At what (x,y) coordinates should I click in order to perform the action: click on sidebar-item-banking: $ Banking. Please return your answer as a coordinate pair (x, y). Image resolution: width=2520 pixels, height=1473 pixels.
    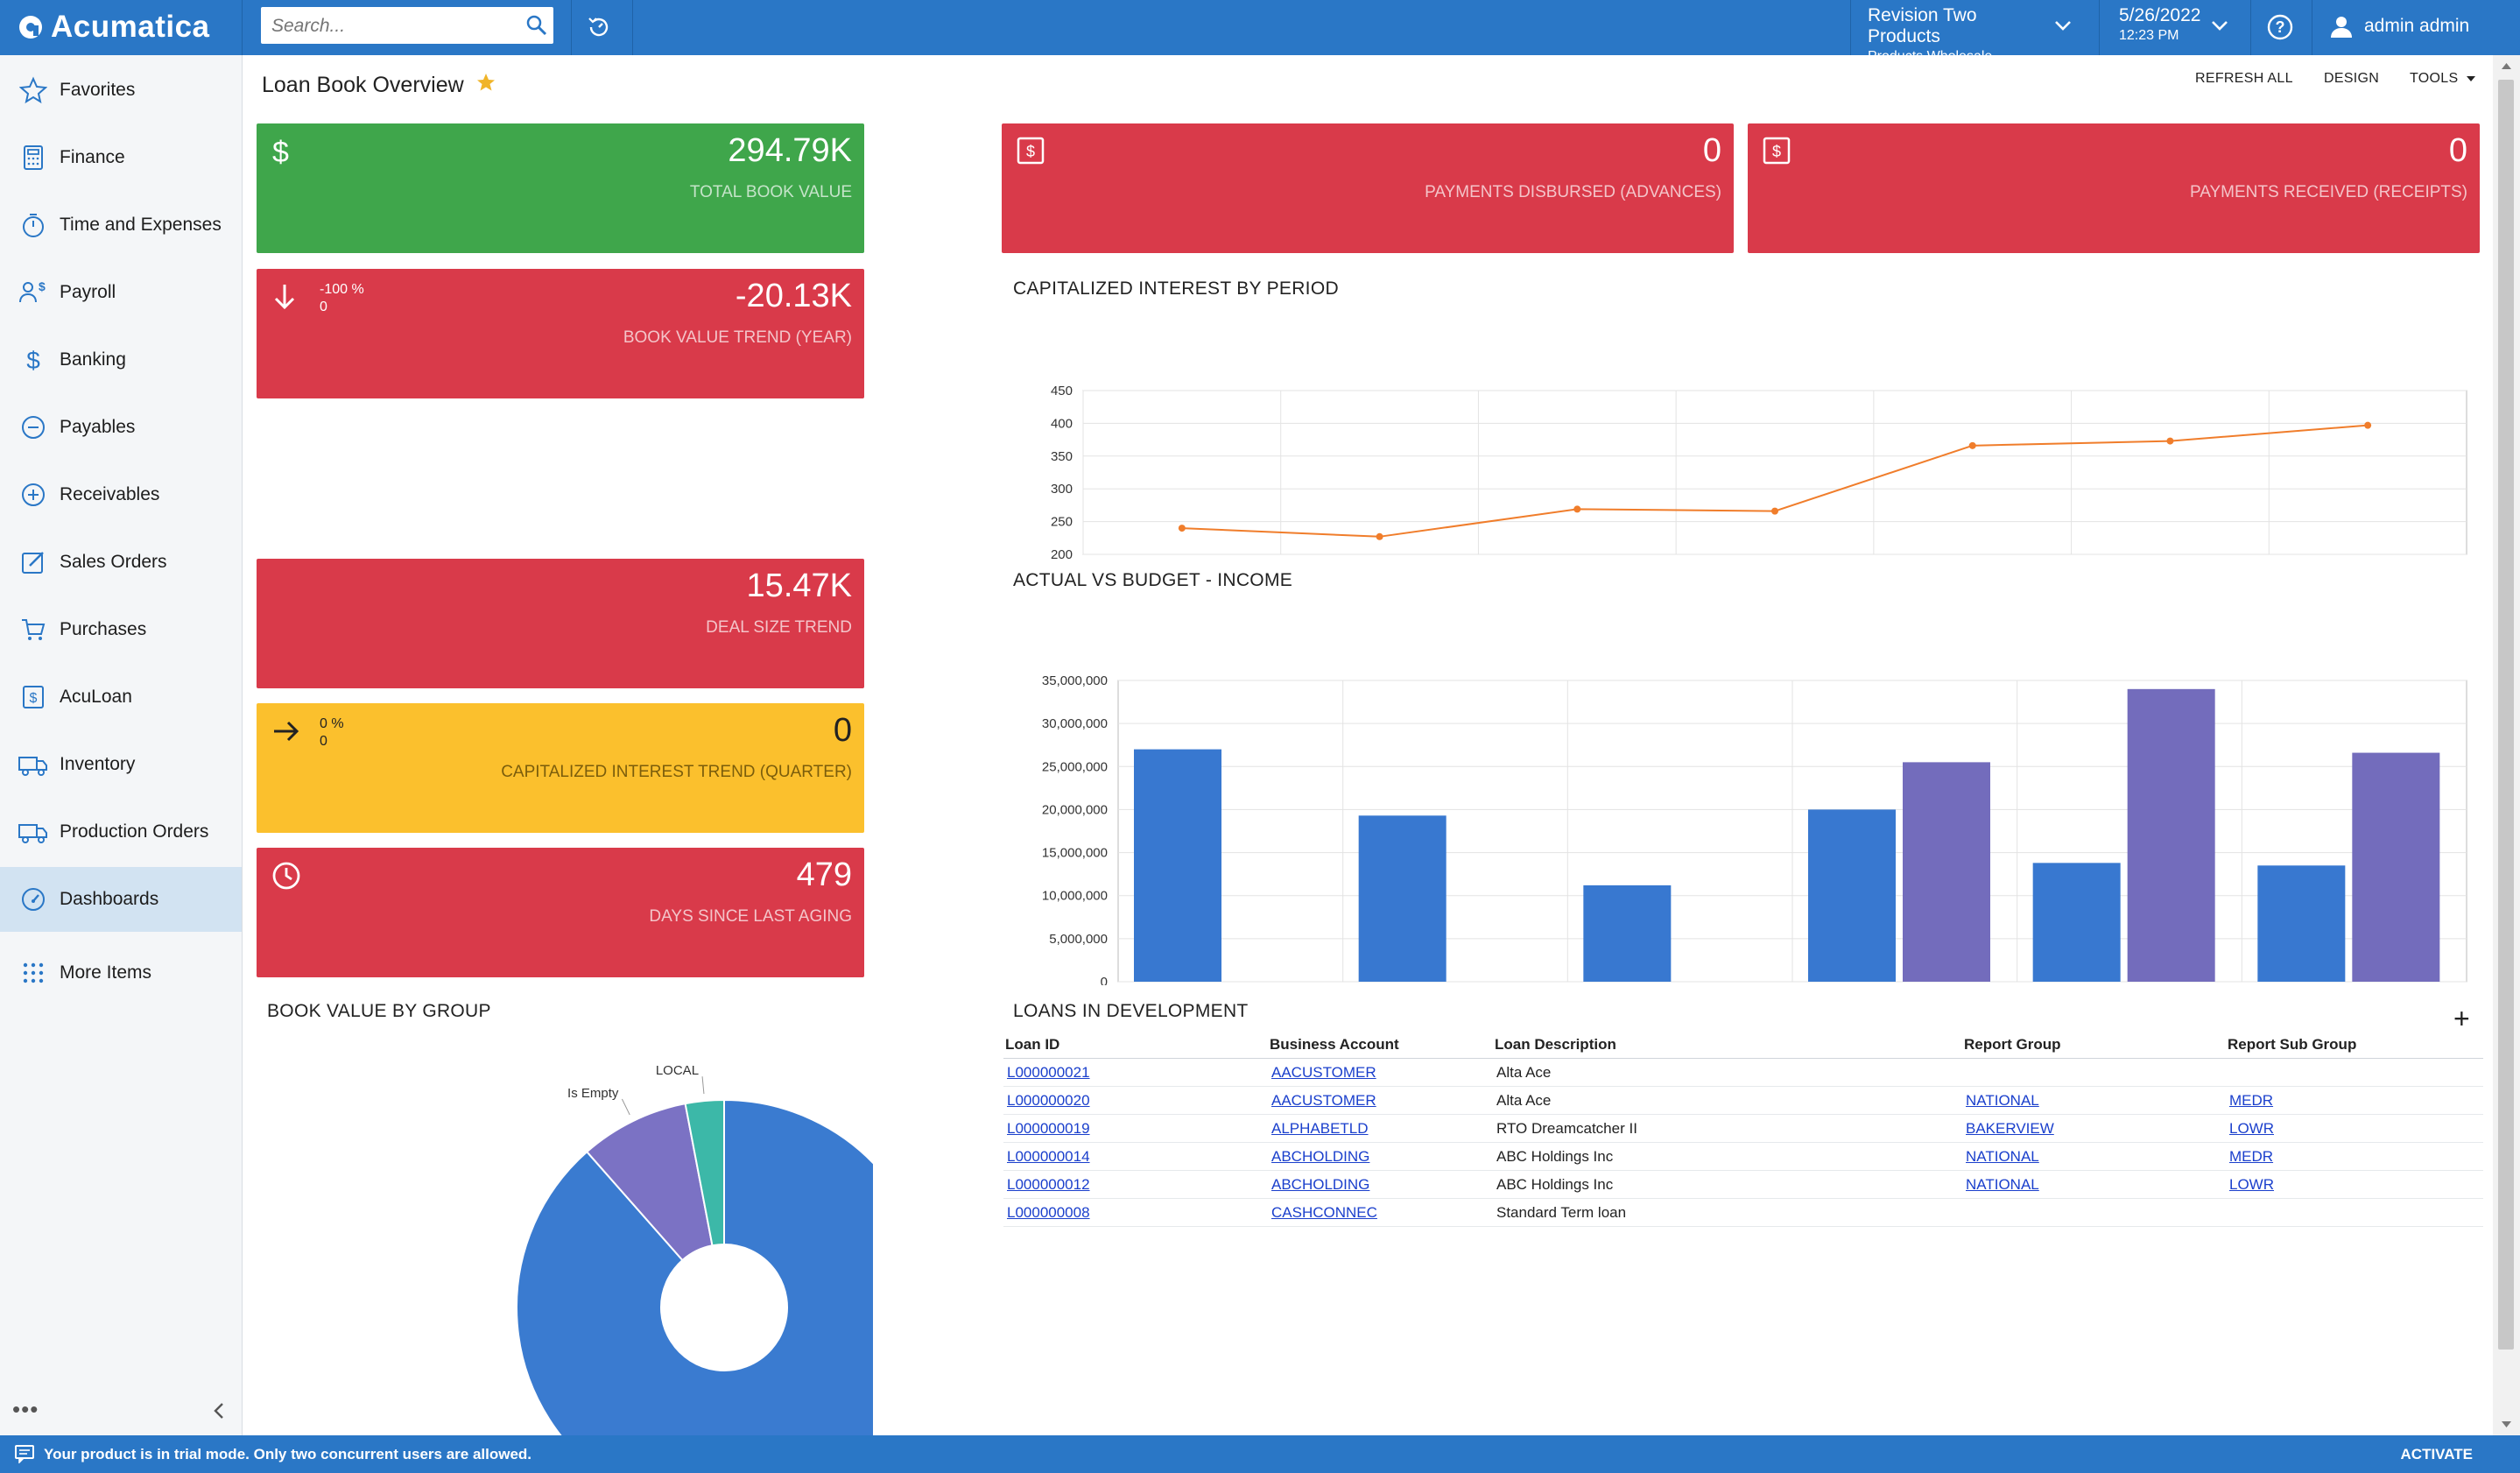
    Looking at the image, I should click on (121, 360).